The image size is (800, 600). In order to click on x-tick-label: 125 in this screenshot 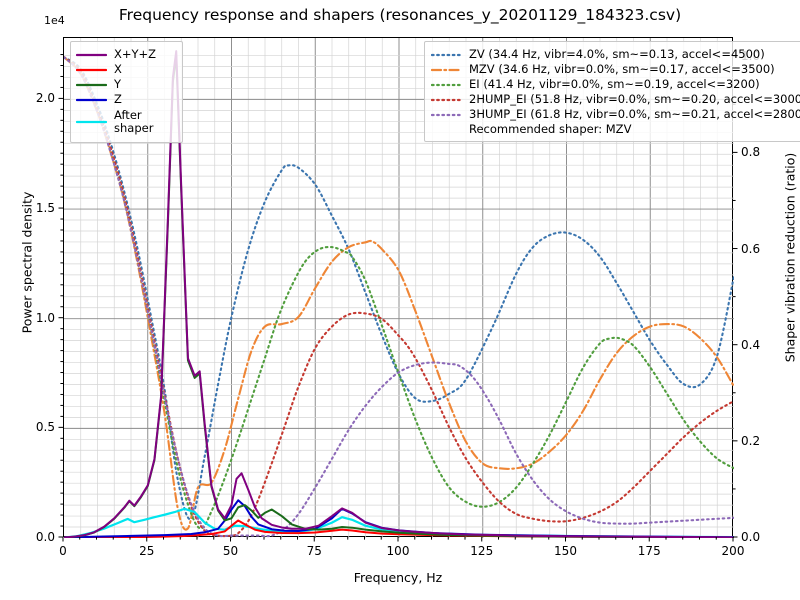, I will do `click(482, 551)`.